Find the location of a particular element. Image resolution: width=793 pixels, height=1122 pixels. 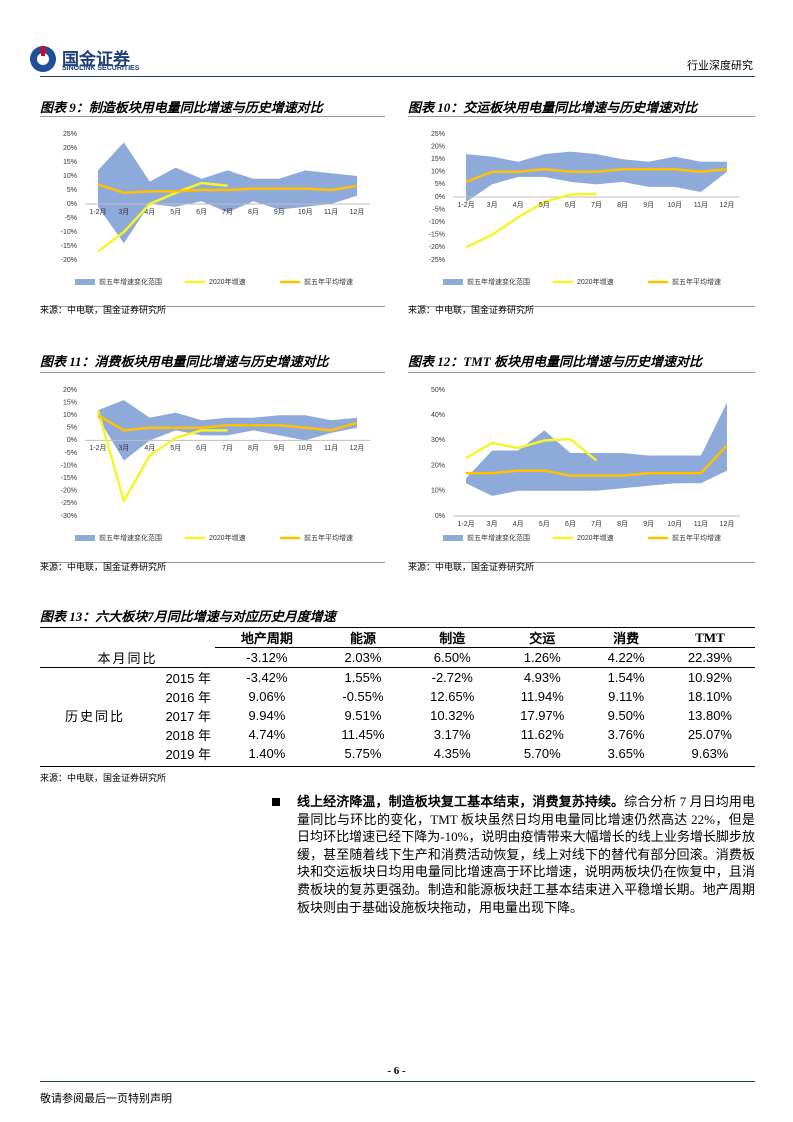

company-name-en: SINOLINK SECURITIES is located at coordinates (101, 68).